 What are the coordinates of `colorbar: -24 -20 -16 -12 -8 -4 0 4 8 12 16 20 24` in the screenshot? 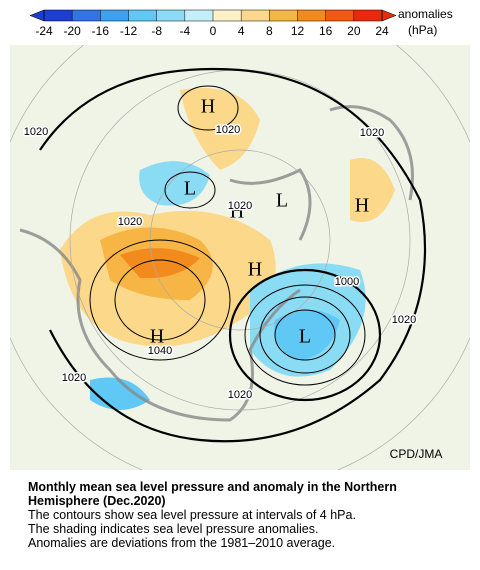 It's located at (213, 23).